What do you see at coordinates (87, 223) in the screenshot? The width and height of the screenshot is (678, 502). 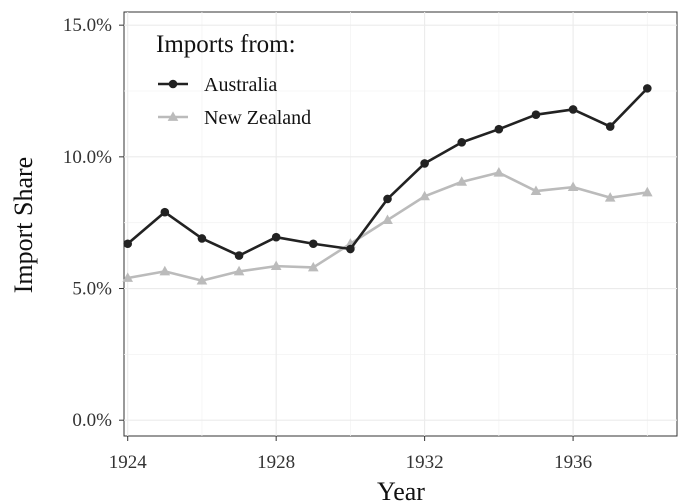 I see `y-tick-labels: 0.0% 5.0% 10.0% 15.0%` at bounding box center [87, 223].